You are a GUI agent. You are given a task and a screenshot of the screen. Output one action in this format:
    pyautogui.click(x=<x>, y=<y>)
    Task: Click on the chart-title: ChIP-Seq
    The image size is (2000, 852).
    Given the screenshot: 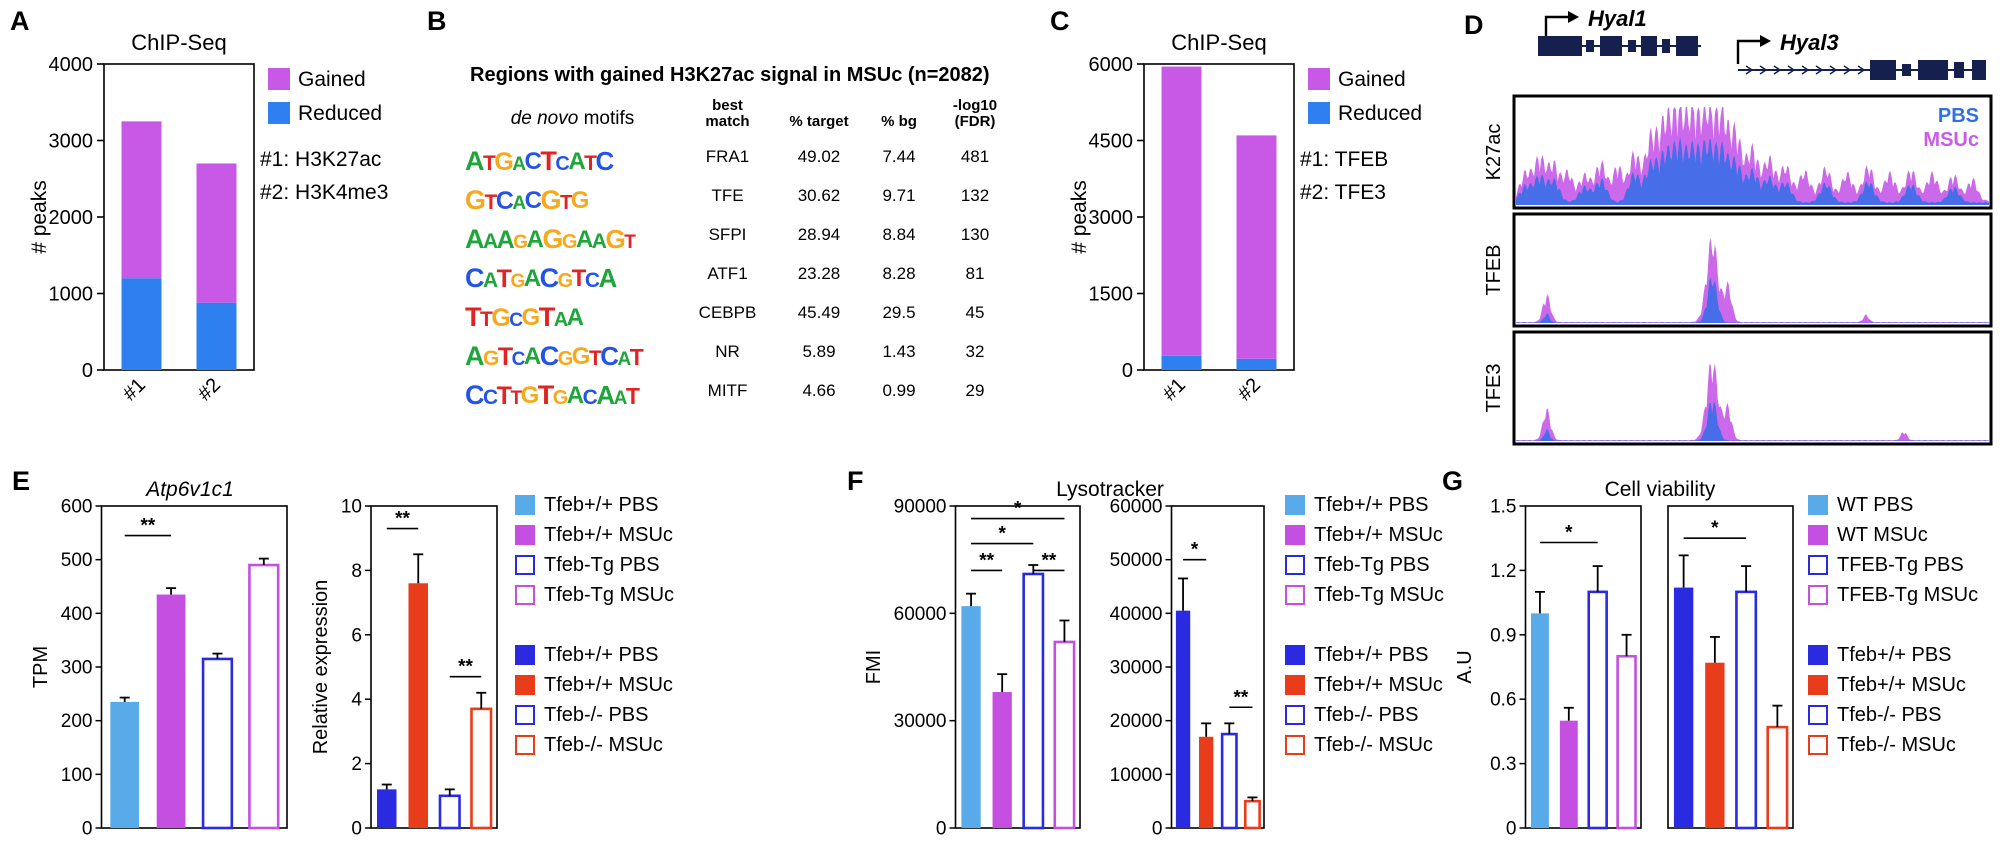 What is the action you would take?
    pyautogui.click(x=1218, y=42)
    